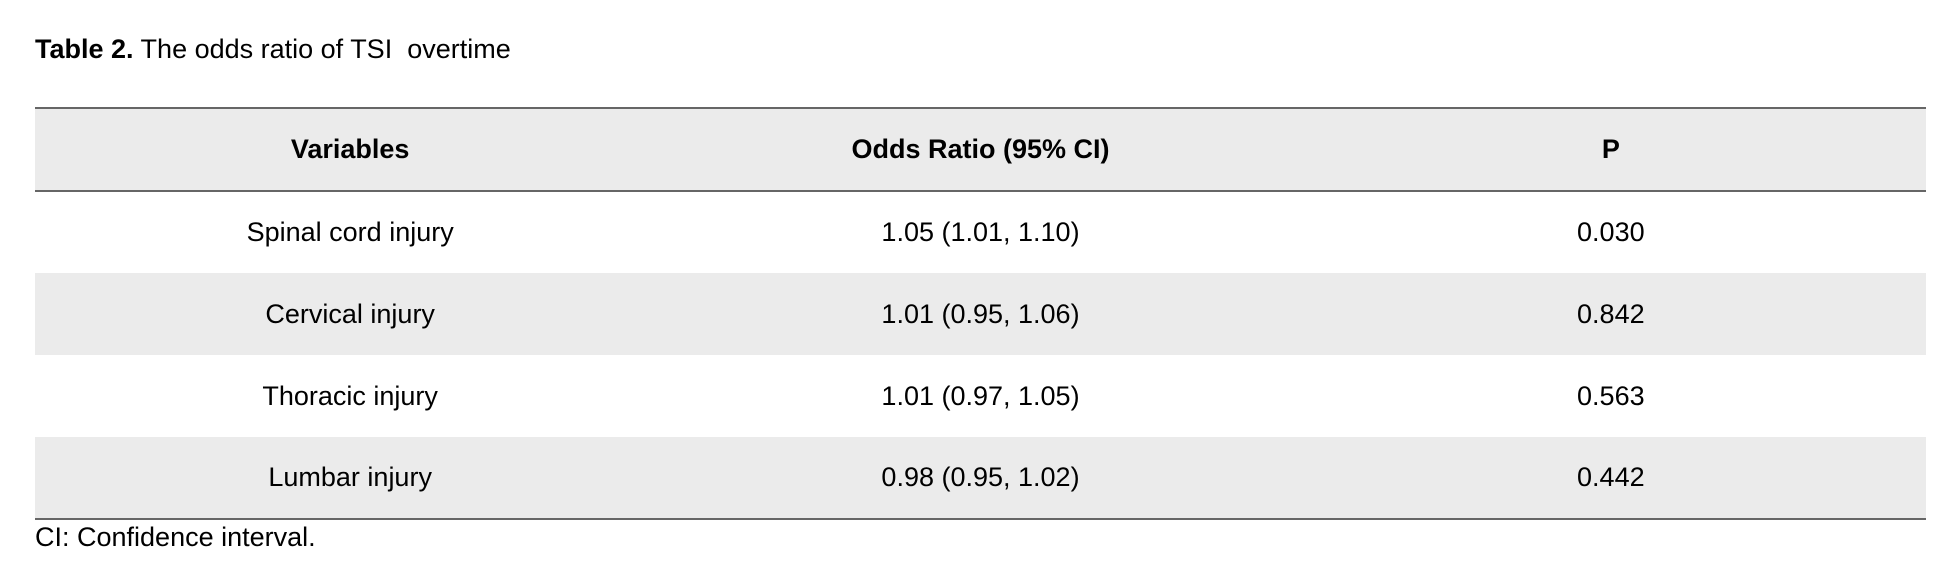 The image size is (1957, 582). I want to click on table-header: Variables Odds Ratio (95% CI) P, so click(980, 149).